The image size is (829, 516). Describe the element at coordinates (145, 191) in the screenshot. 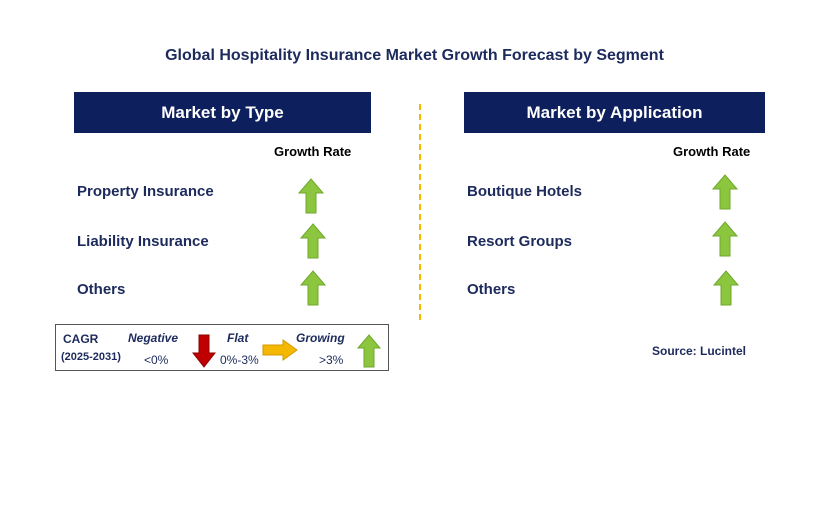

I see `type-row-label-1: Property Insurance` at that location.